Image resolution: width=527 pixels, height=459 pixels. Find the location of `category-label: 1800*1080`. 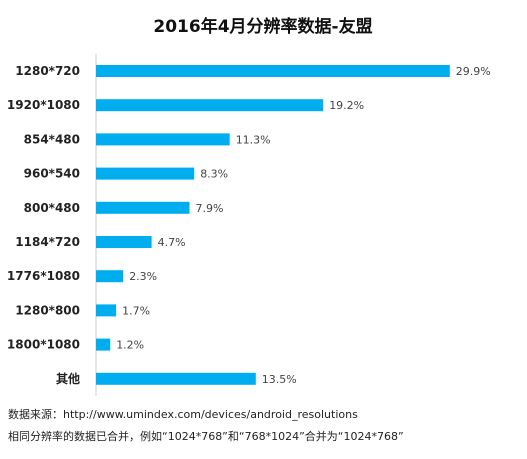

category-label: 1800*1080 is located at coordinates (43, 345).